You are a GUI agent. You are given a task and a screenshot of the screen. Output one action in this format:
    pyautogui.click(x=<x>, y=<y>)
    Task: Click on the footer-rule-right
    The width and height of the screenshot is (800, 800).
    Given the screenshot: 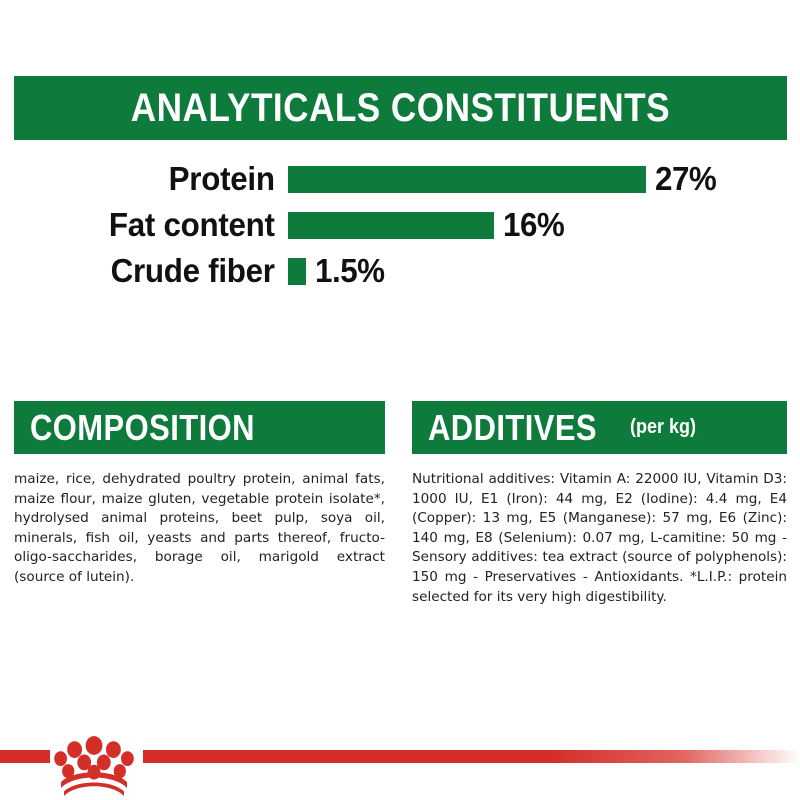 What is the action you would take?
    pyautogui.click(x=471, y=756)
    